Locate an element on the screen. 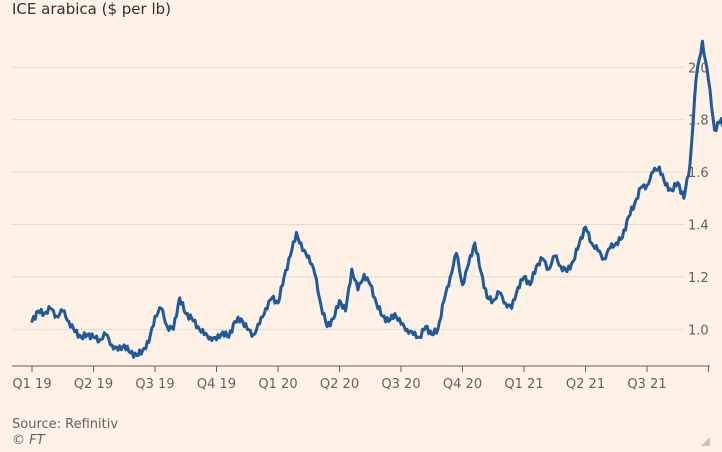 This screenshot has height=452, width=722. x-tick-label: Q4 19 is located at coordinates (216, 384).